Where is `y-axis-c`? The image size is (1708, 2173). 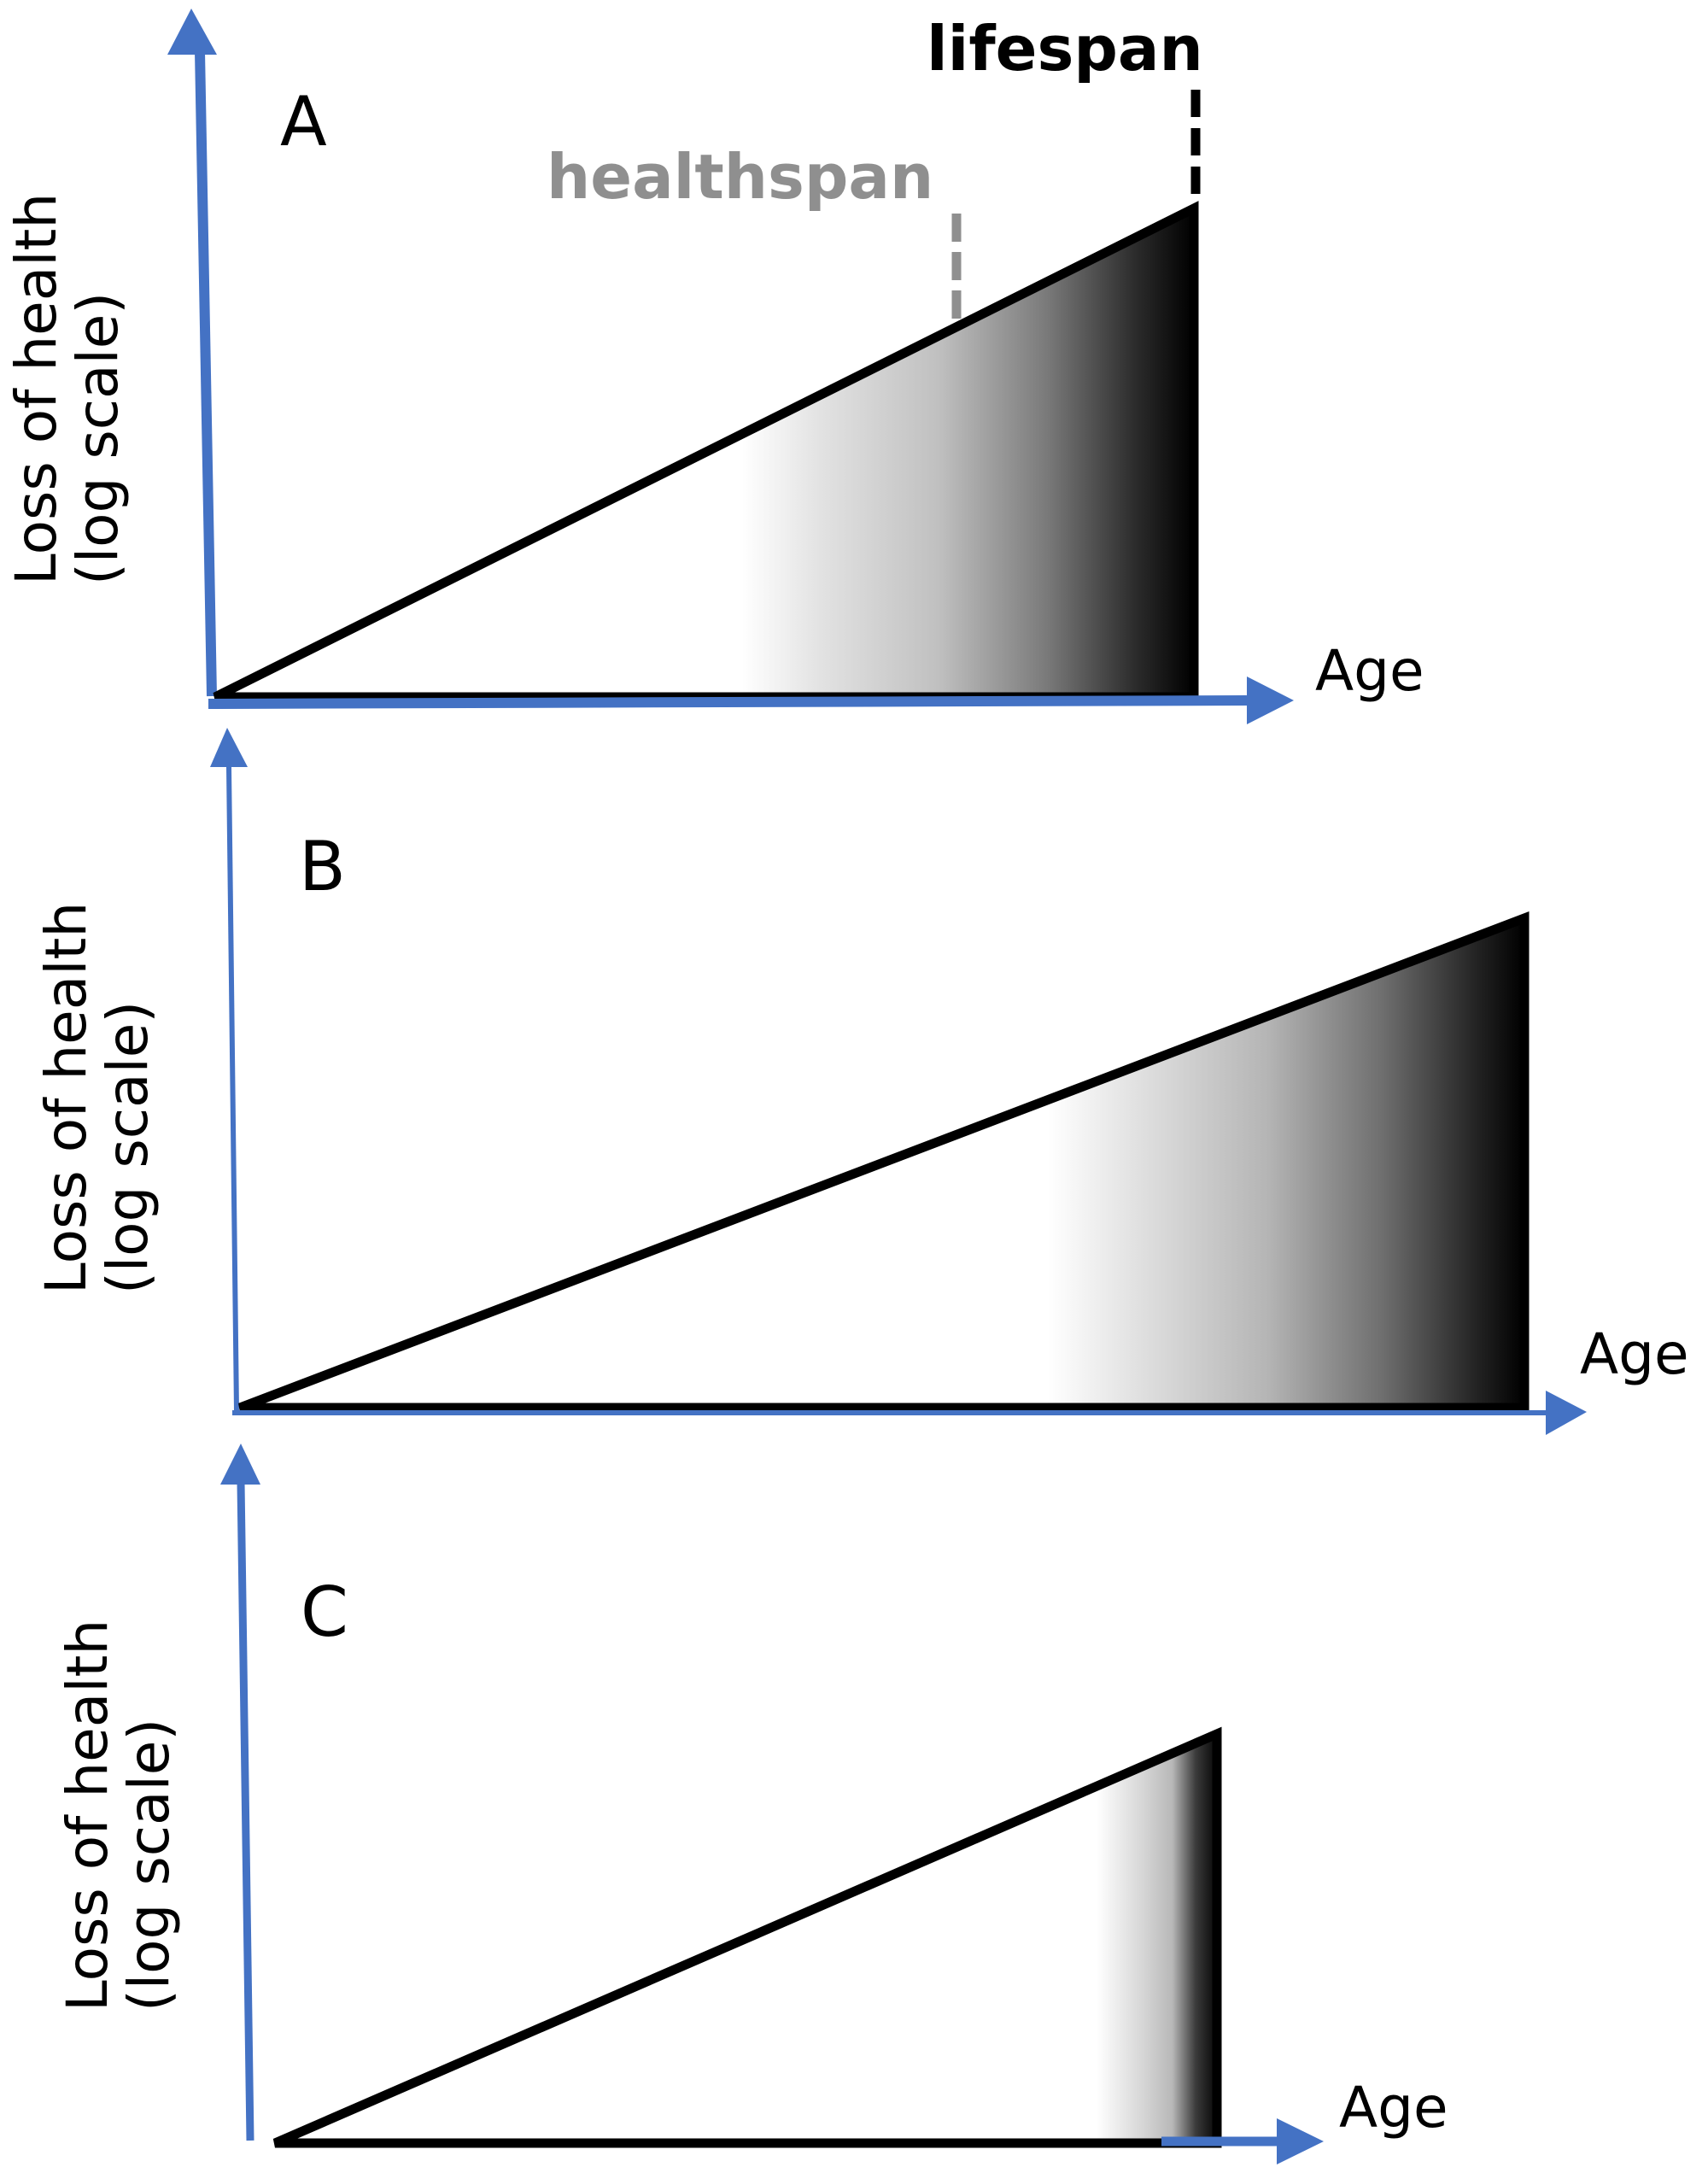
y-axis-c is located at coordinates (240, 1792).